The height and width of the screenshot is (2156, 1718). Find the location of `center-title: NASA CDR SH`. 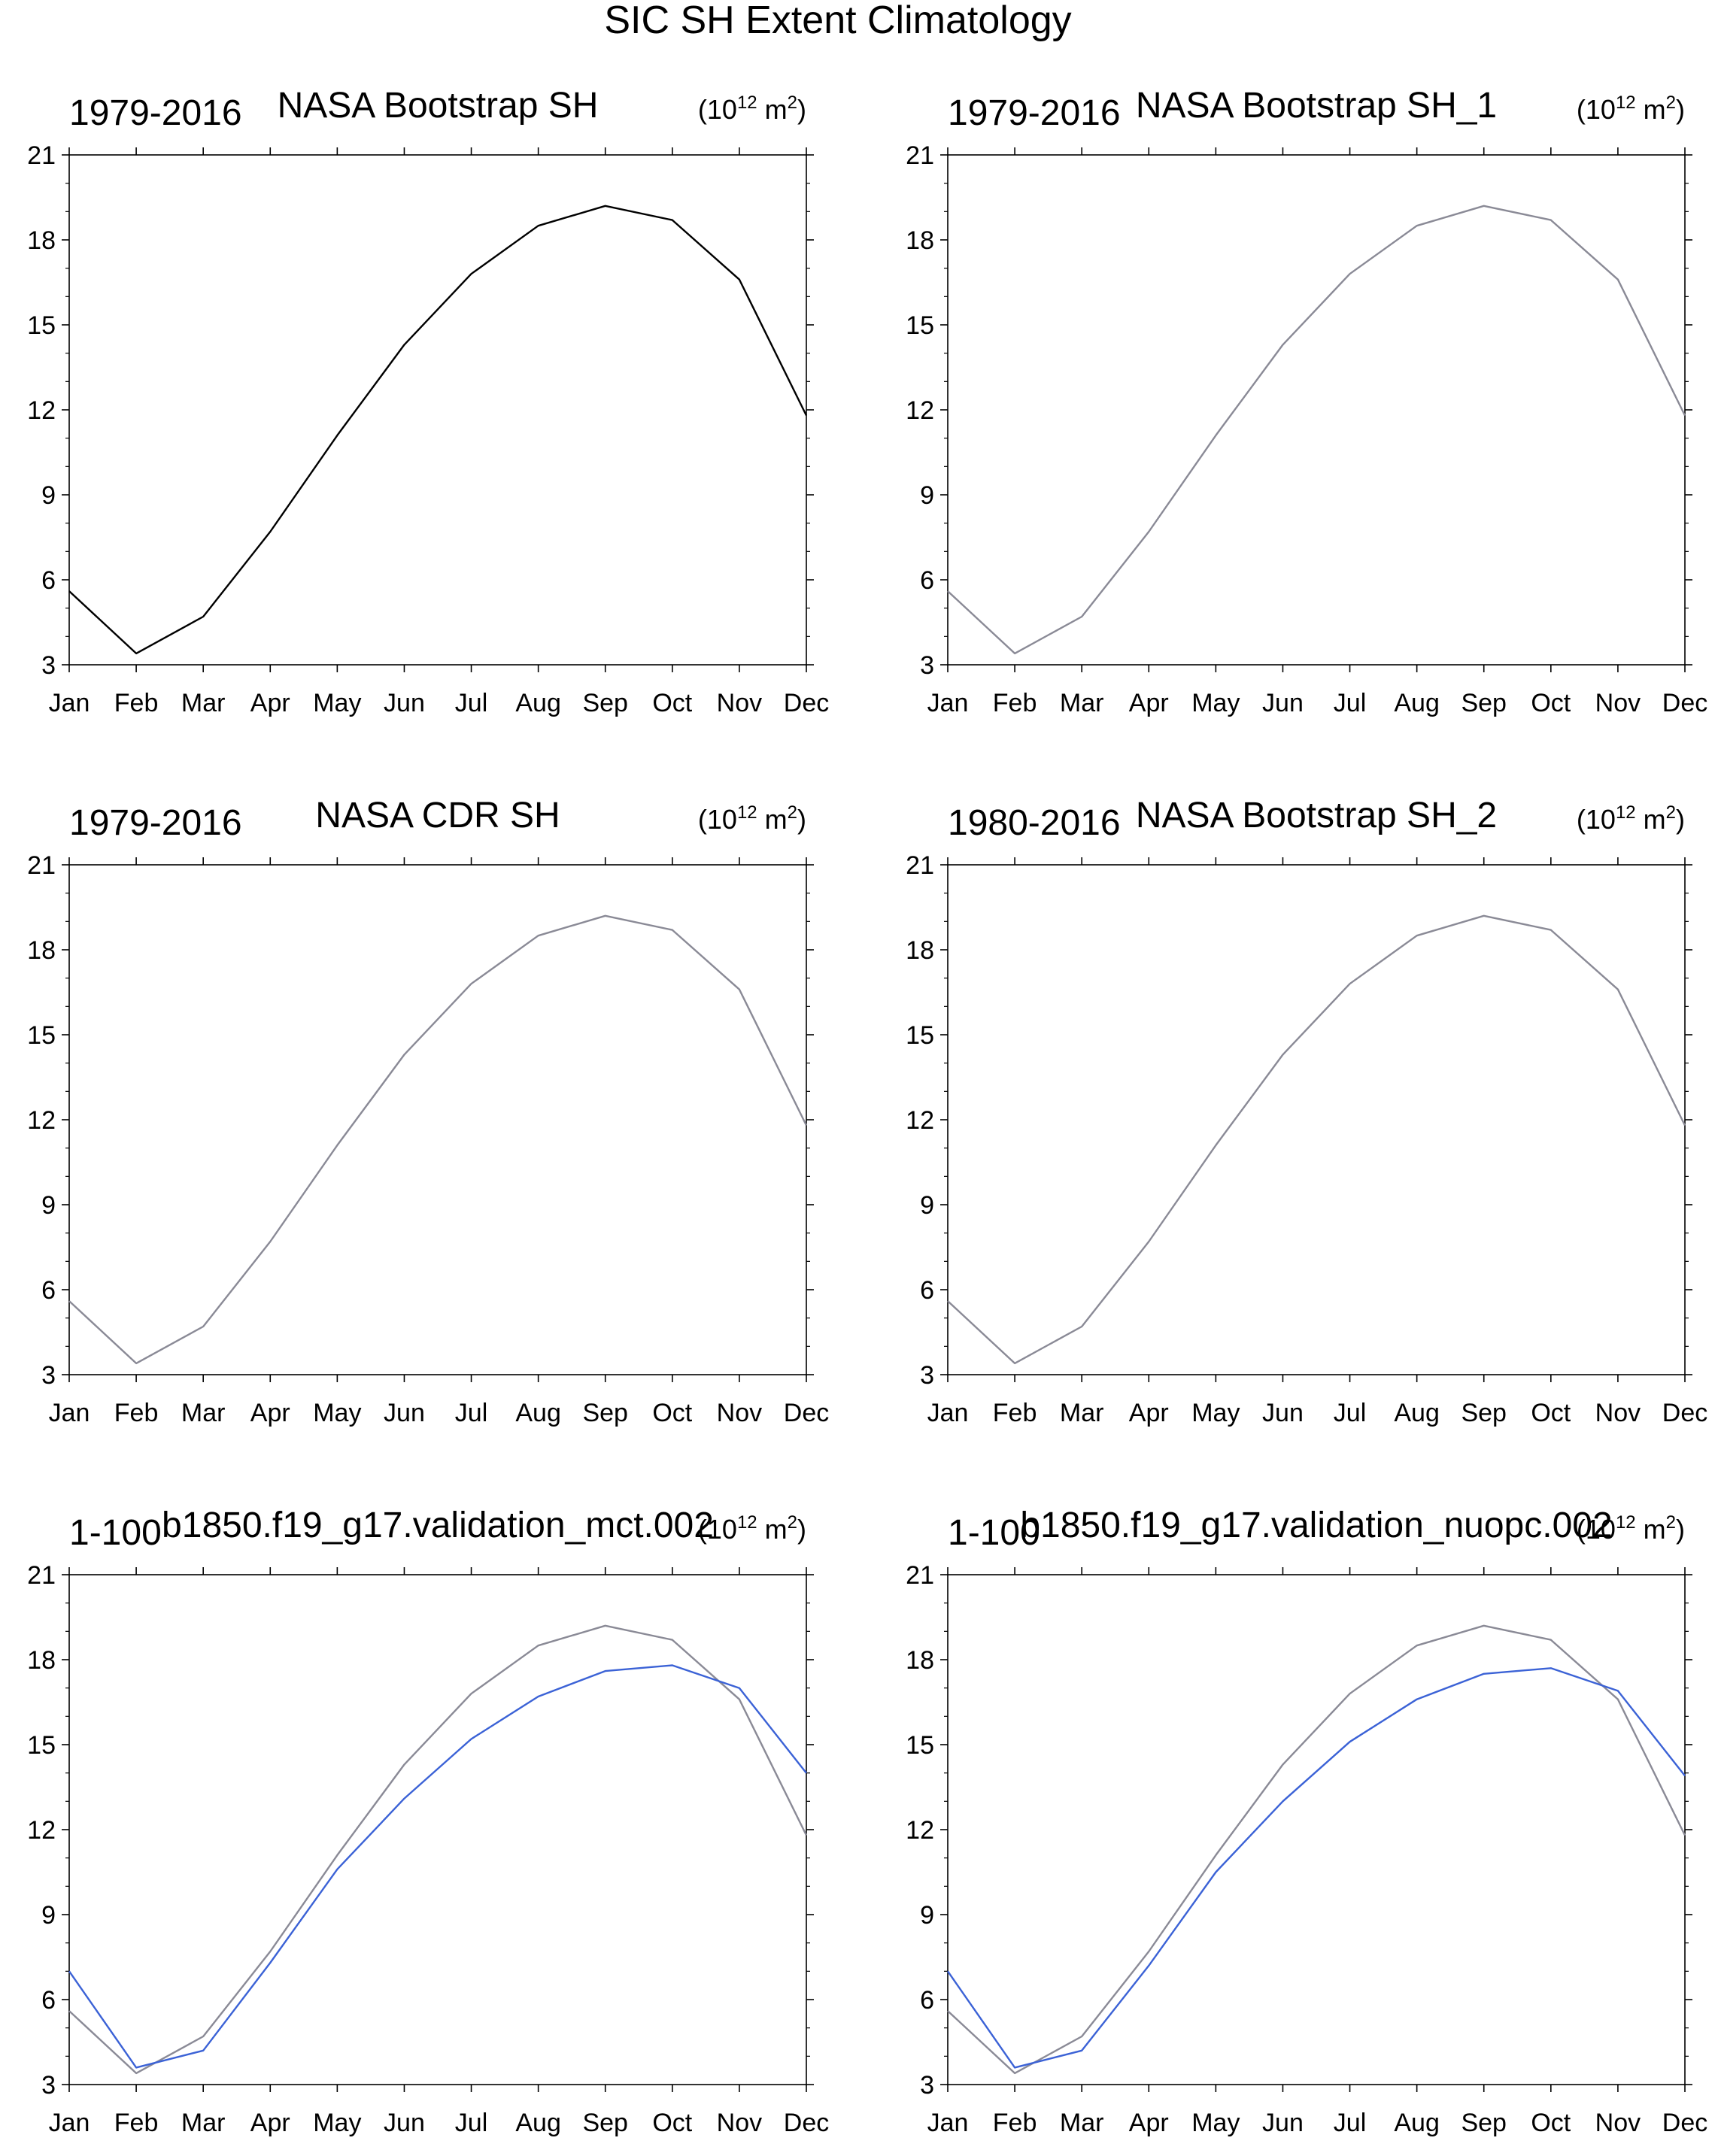

center-title: NASA CDR SH is located at coordinates (437, 815).